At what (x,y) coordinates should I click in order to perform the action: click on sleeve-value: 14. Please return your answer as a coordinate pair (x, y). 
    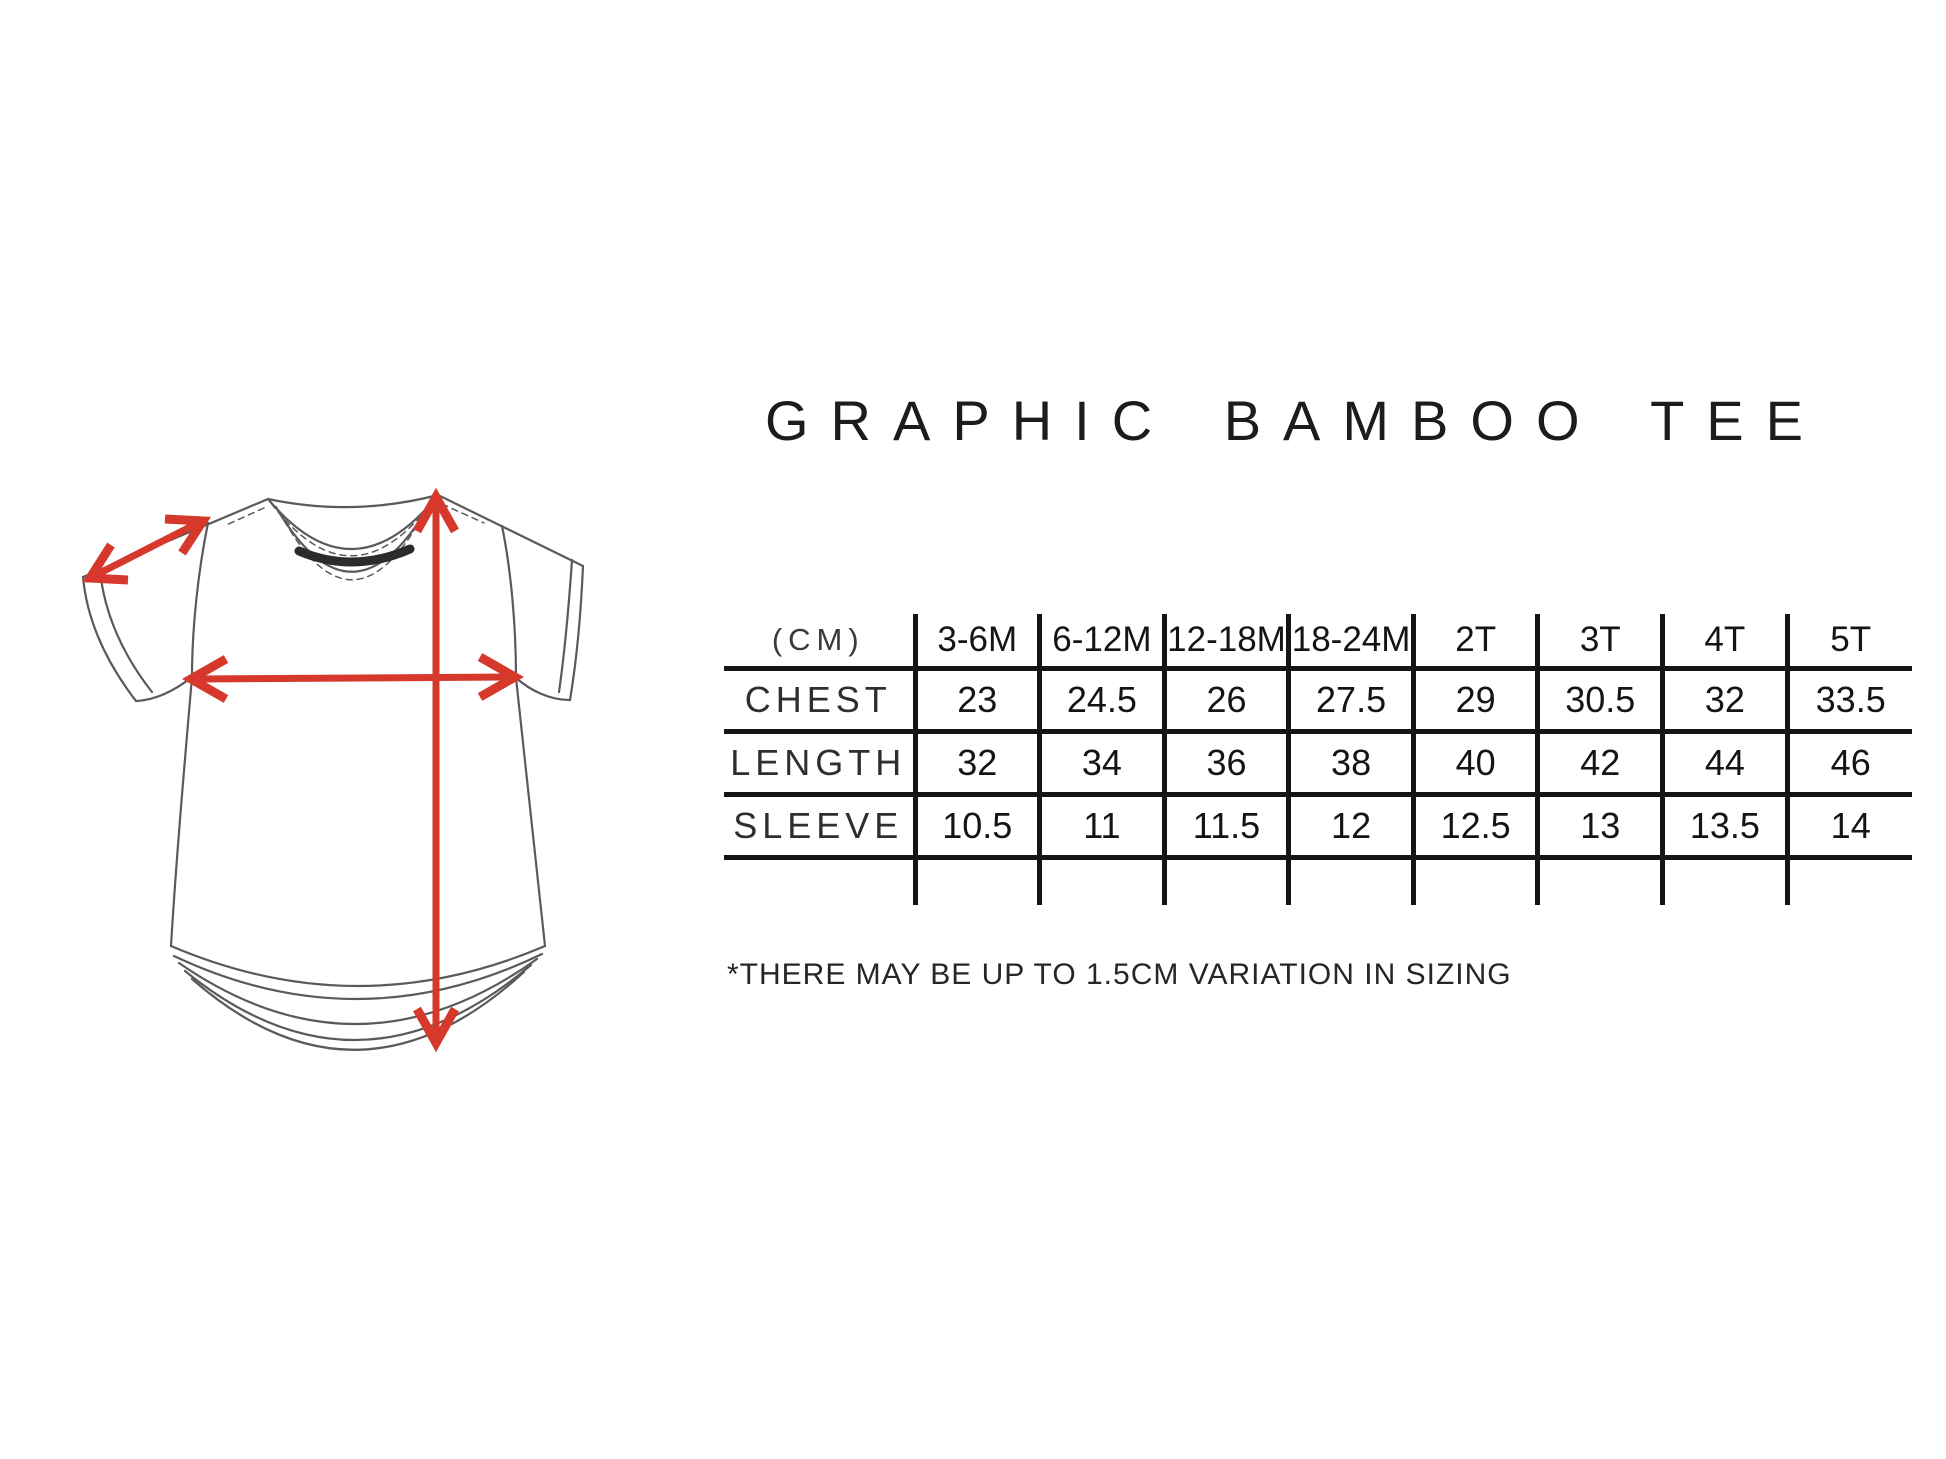
    Looking at the image, I should click on (1848, 825).